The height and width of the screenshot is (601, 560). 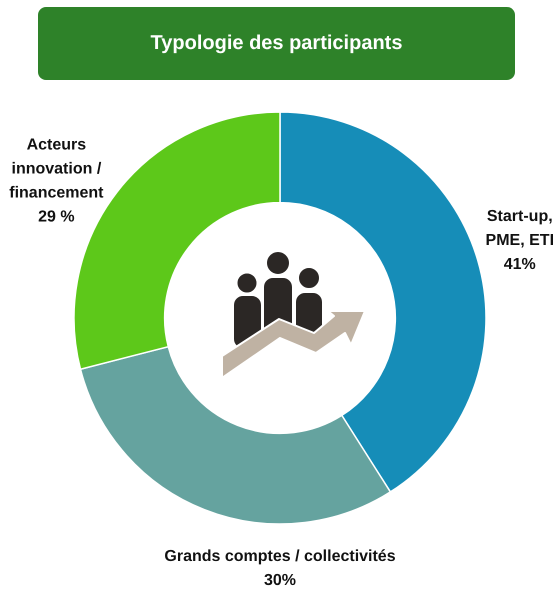 What do you see at coordinates (520, 228) in the screenshot?
I see `slice-label: Start-up, PME, ETI` at bounding box center [520, 228].